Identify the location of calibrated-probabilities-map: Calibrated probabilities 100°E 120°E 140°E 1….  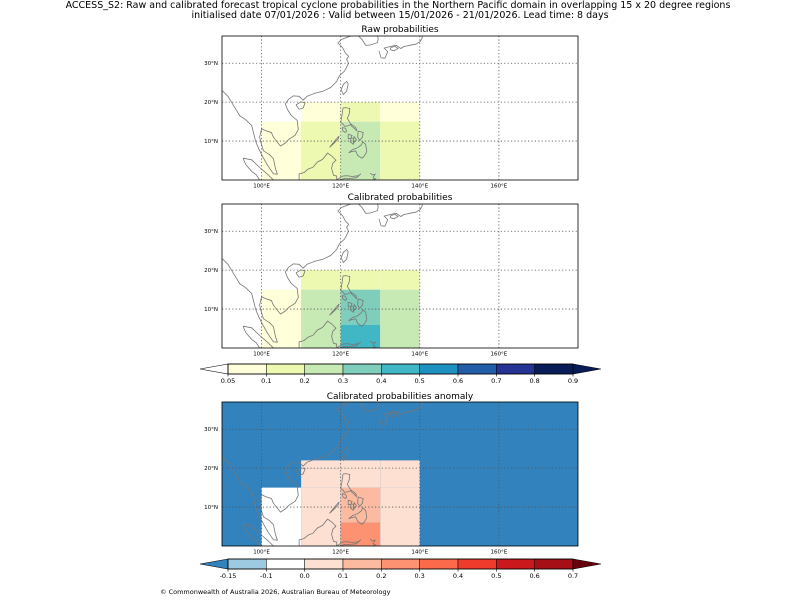
(391, 275).